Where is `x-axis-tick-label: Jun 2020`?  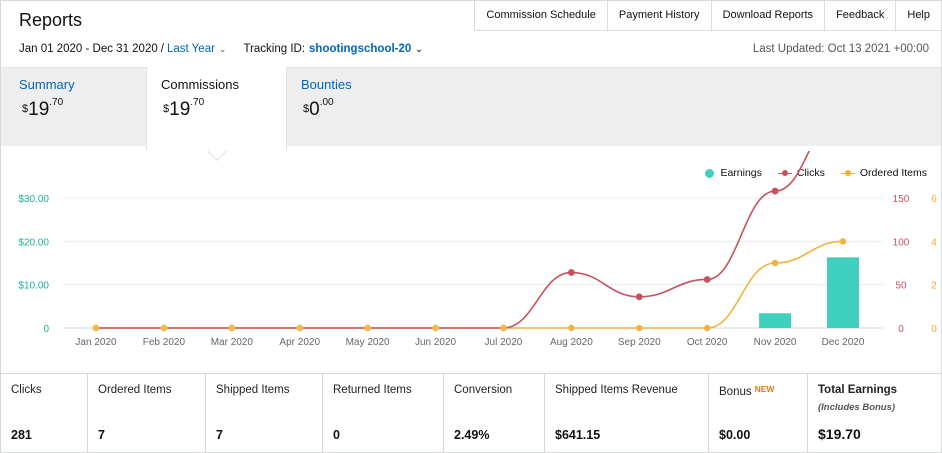
x-axis-tick-label: Jun 2020 is located at coordinates (436, 342).